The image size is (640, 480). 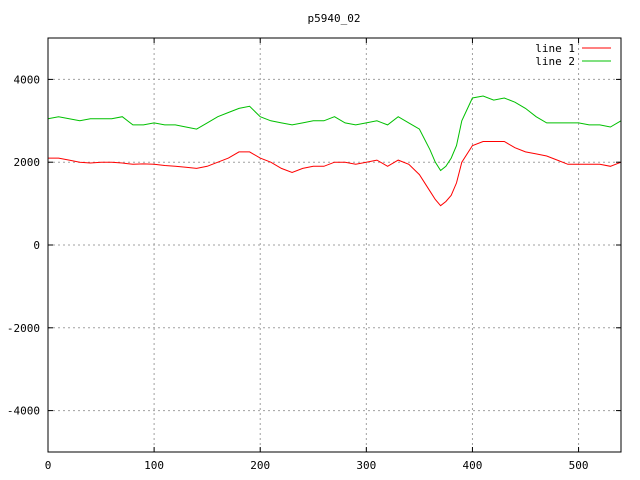 What do you see at coordinates (473, 465) in the screenshot?
I see `x-tick-label: 400` at bounding box center [473, 465].